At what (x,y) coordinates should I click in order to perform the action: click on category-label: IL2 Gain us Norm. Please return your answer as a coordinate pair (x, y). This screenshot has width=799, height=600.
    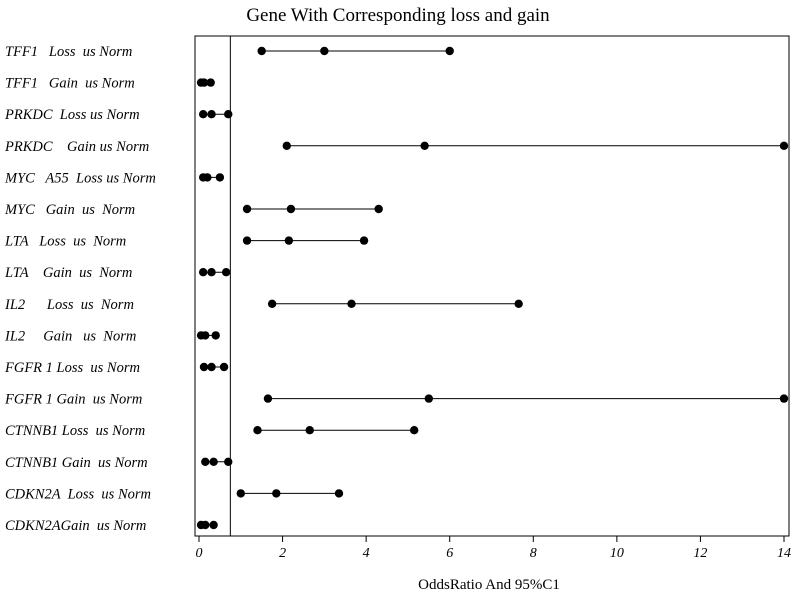
    Looking at the image, I should click on (70, 336).